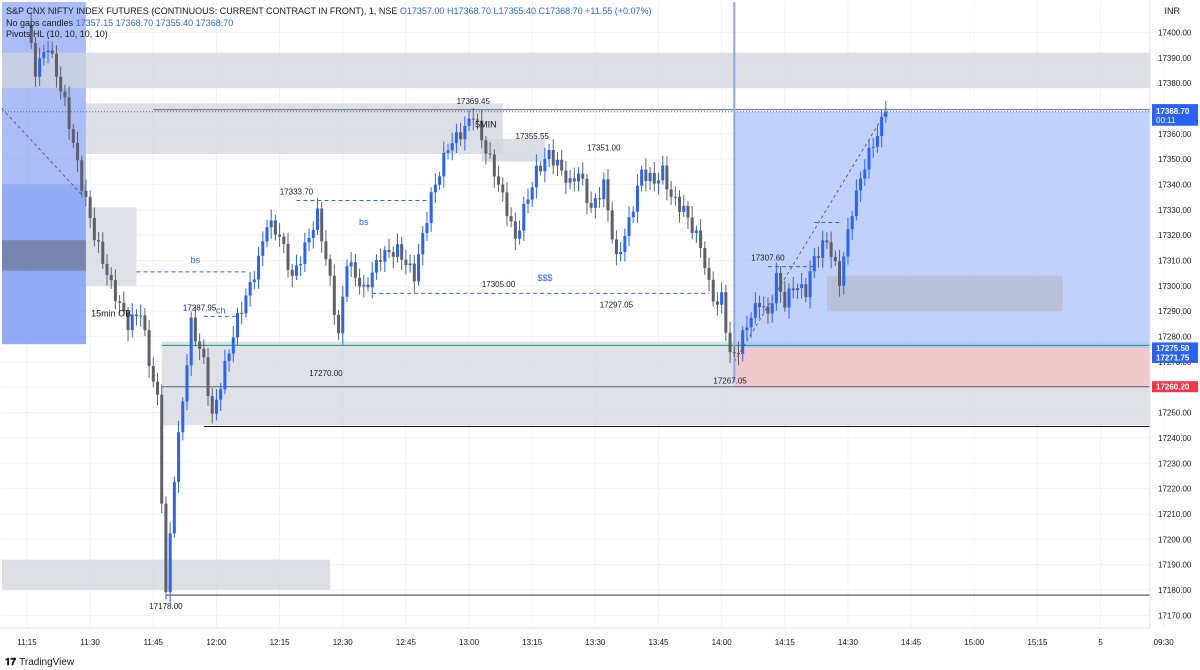  Describe the element at coordinates (221, 311) in the screenshot. I see `annotation-label: ch` at that location.